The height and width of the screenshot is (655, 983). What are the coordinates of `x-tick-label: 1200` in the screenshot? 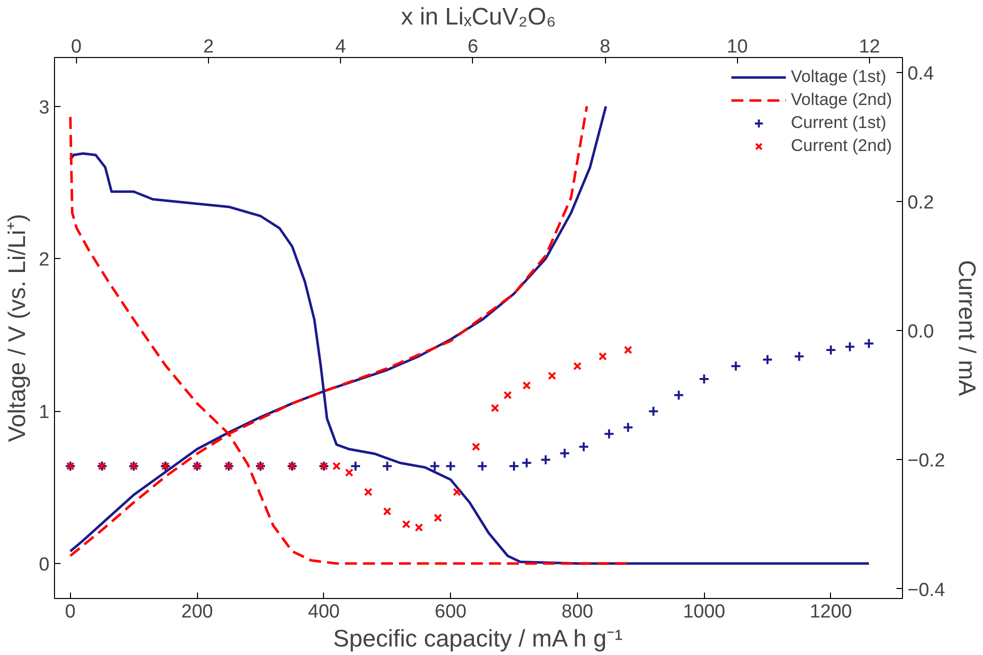 It's located at (831, 612).